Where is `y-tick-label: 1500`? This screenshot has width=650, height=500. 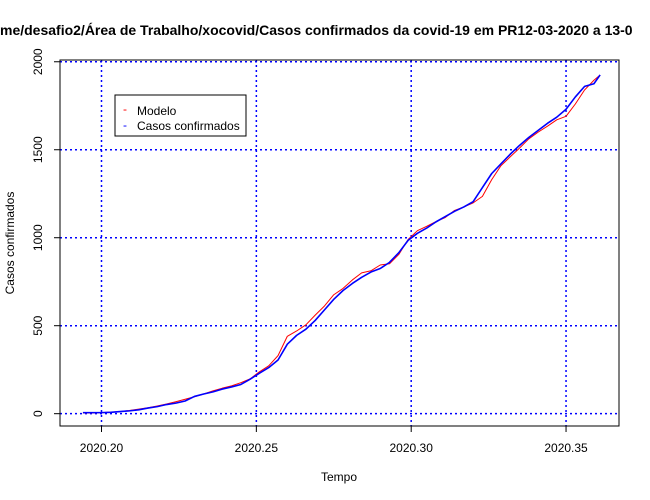 y-tick-label: 1500 is located at coordinates (38, 149).